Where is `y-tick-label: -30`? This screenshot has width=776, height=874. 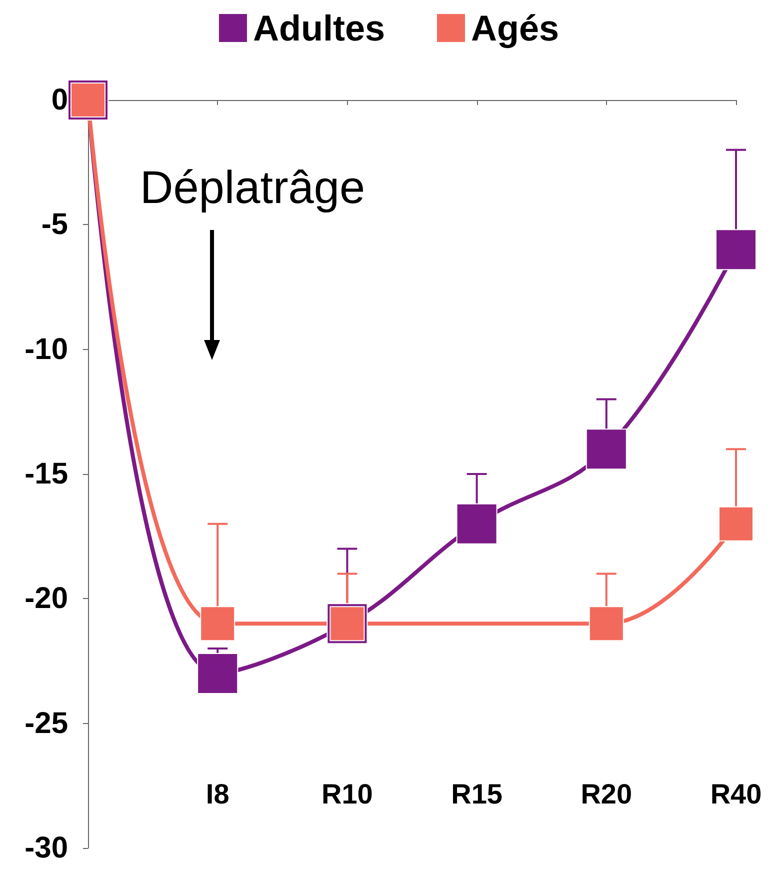
y-tick-label: -30 is located at coordinates (46, 848).